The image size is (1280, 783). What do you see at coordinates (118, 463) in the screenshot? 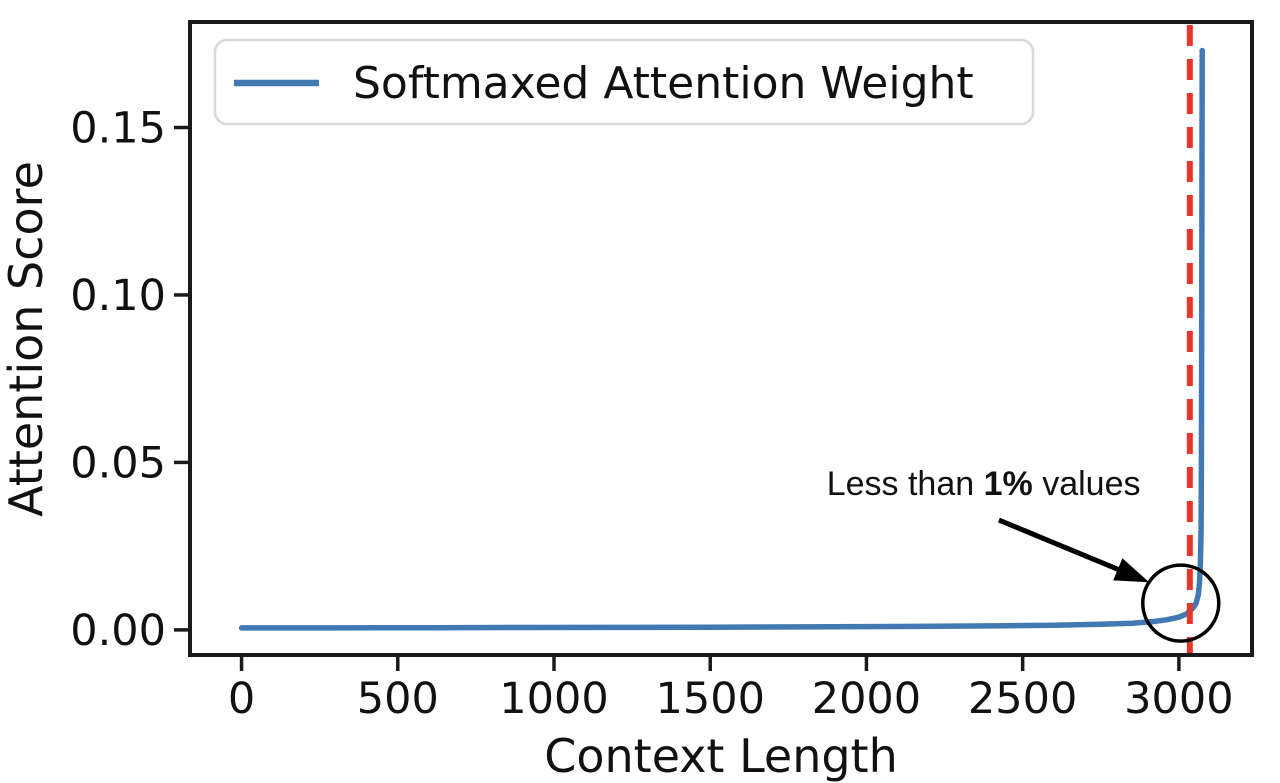
I see `y-tick-label: 0.05` at bounding box center [118, 463].